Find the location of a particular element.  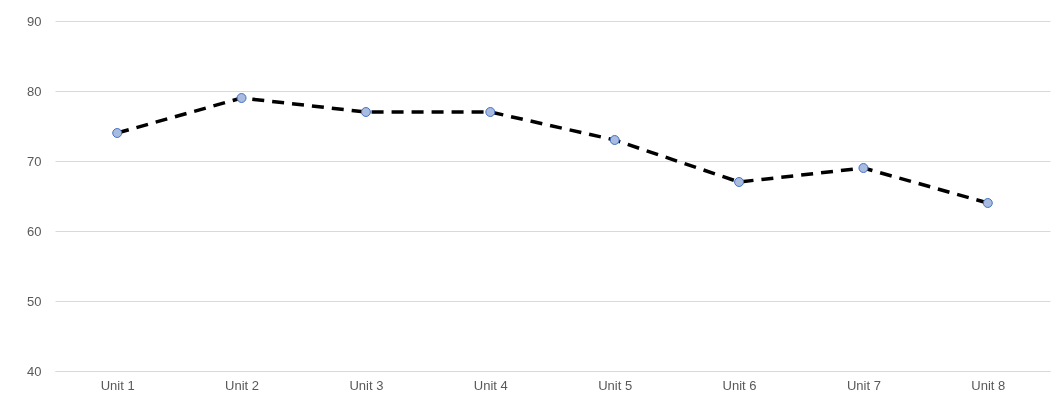

x-tick-label: Unit 1 is located at coordinates (117, 385).